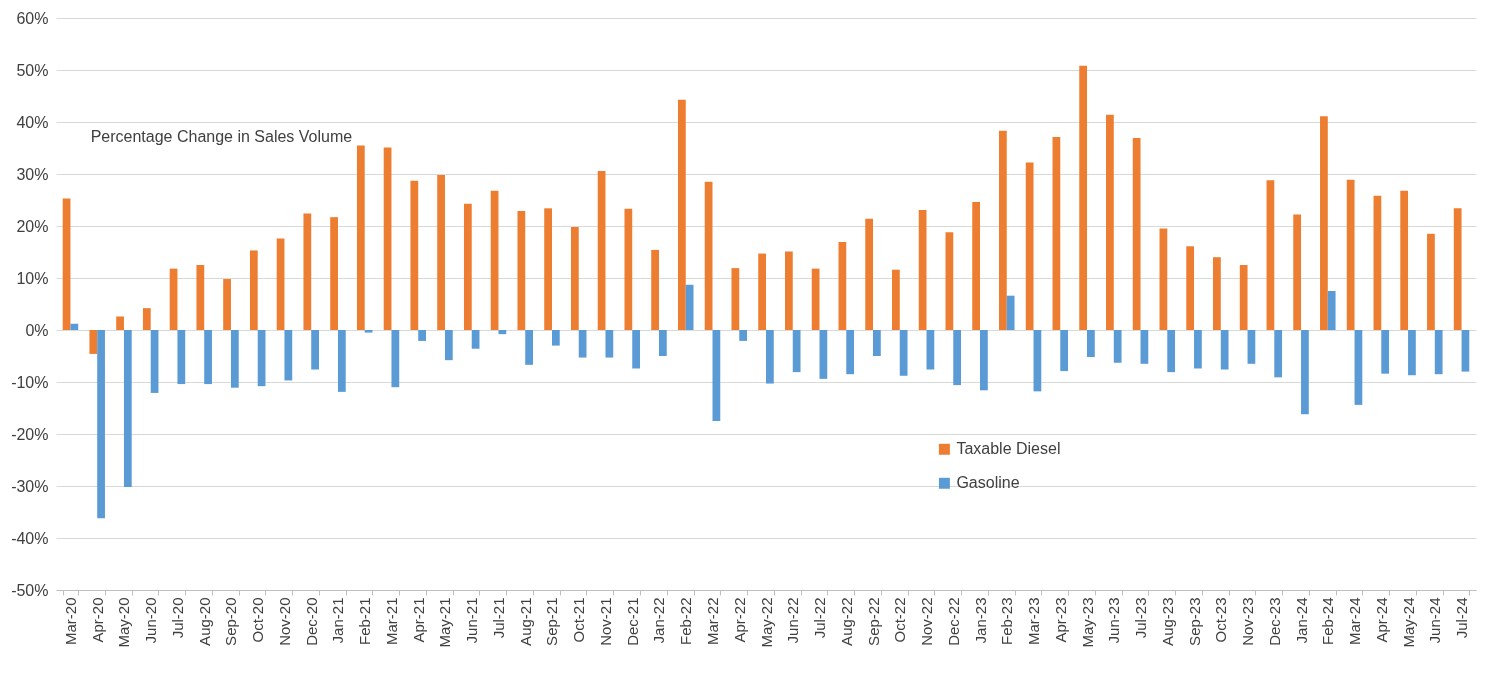 The height and width of the screenshot is (673, 1499). What do you see at coordinates (472, 620) in the screenshot?
I see `x-tick-label: Jun-21` at bounding box center [472, 620].